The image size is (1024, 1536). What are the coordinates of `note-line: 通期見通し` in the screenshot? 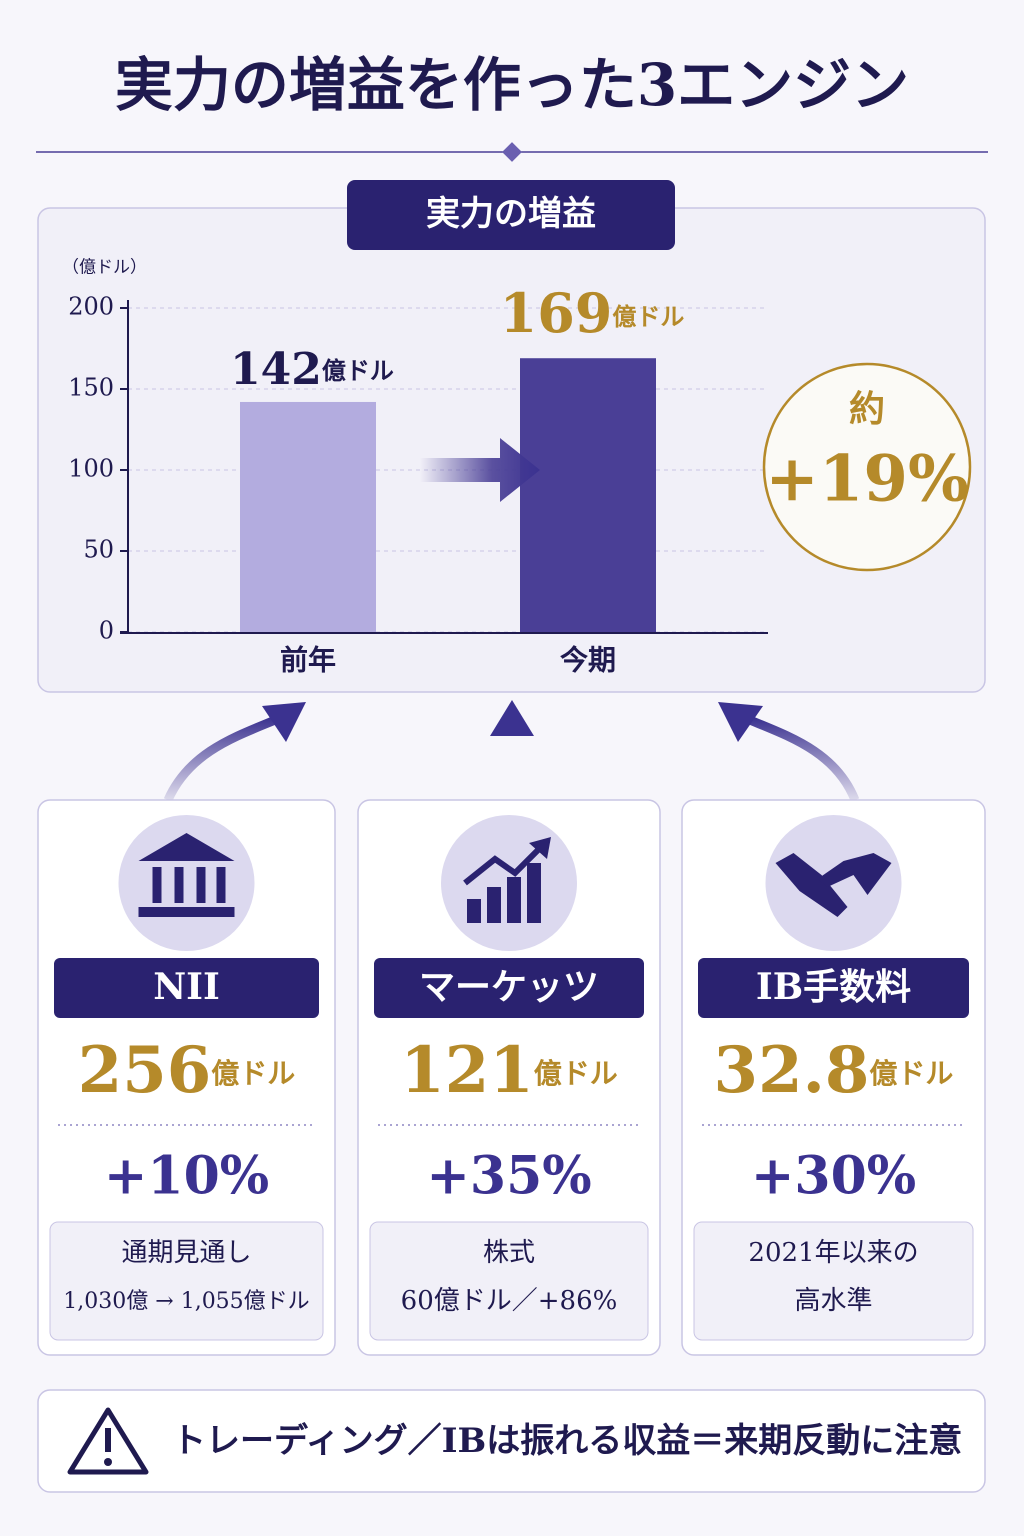 It's located at (186, 1253).